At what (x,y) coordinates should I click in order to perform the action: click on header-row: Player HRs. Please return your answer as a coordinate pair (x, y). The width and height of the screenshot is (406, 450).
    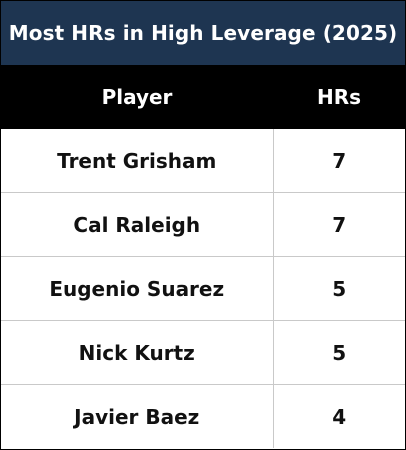
    Looking at the image, I should click on (203, 97).